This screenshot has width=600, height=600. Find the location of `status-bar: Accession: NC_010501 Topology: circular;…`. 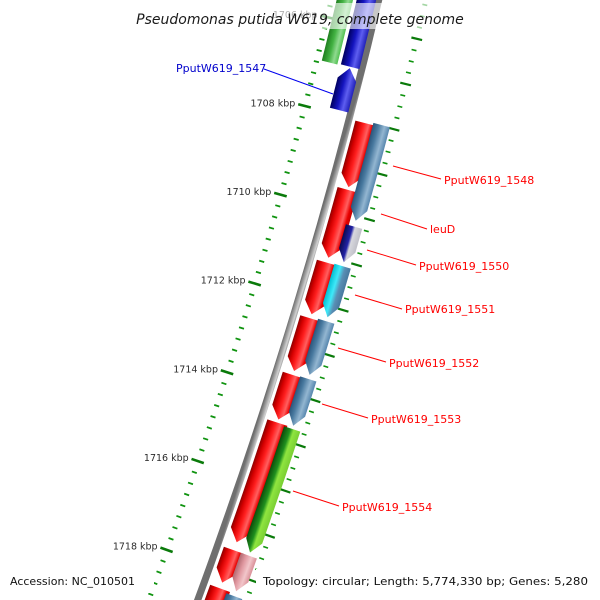

status-bar: Accession: NC_010501 Topology: circular;… is located at coordinates (302, 581).